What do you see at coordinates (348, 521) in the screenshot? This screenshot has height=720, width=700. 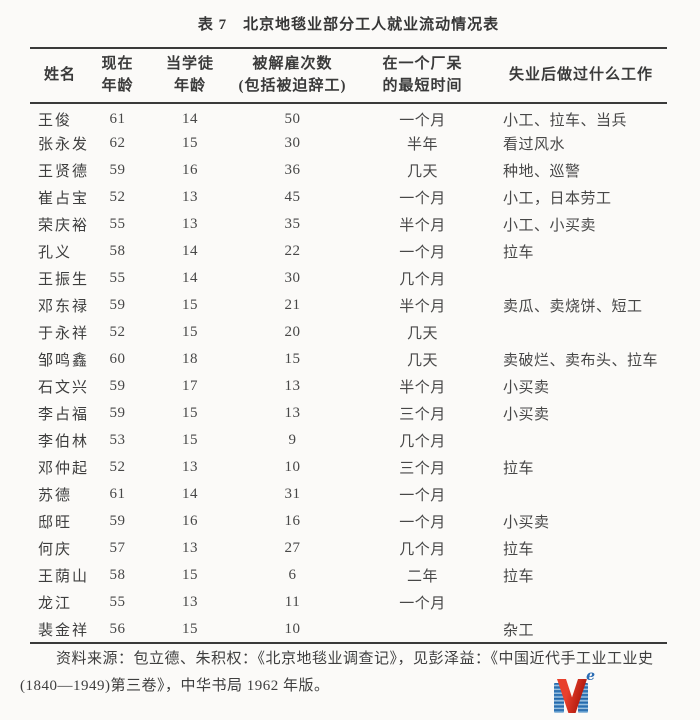 I see `table-row: 邸旺 59 16 16 一个月 小买卖` at bounding box center [348, 521].